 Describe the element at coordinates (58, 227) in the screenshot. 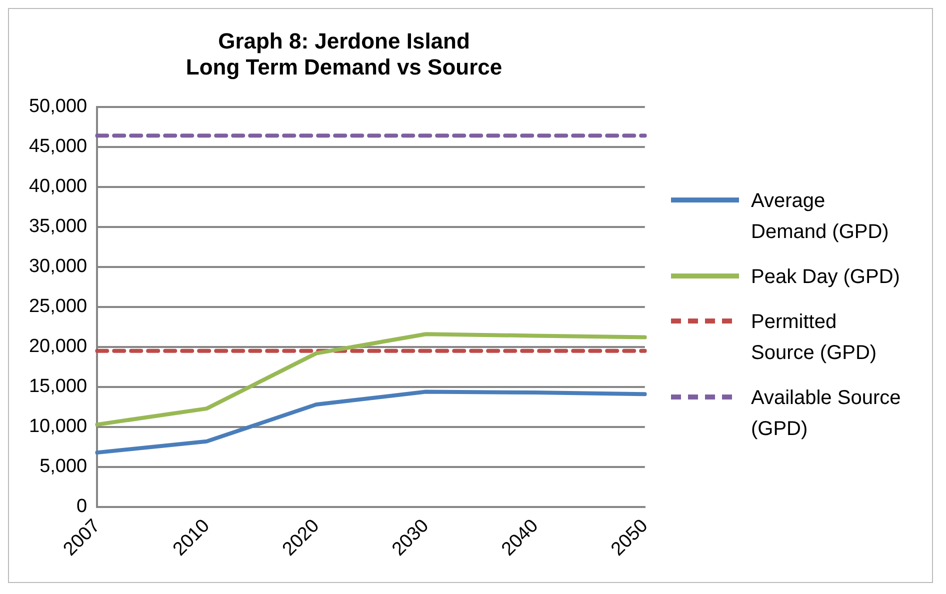

I see `y-tick-label: 35,000` at that location.